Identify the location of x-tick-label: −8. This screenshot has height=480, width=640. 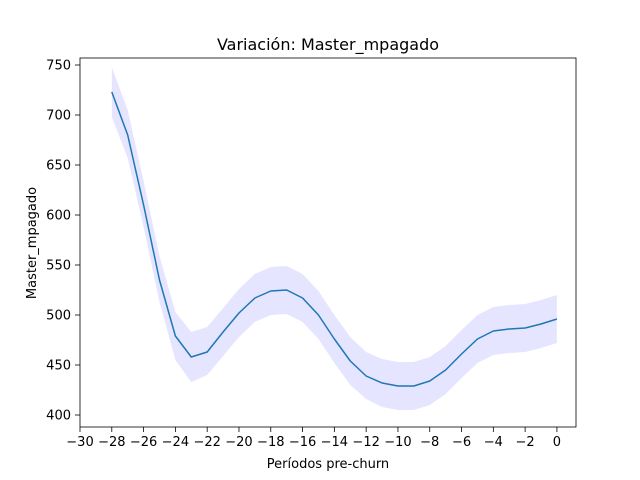
(429, 442).